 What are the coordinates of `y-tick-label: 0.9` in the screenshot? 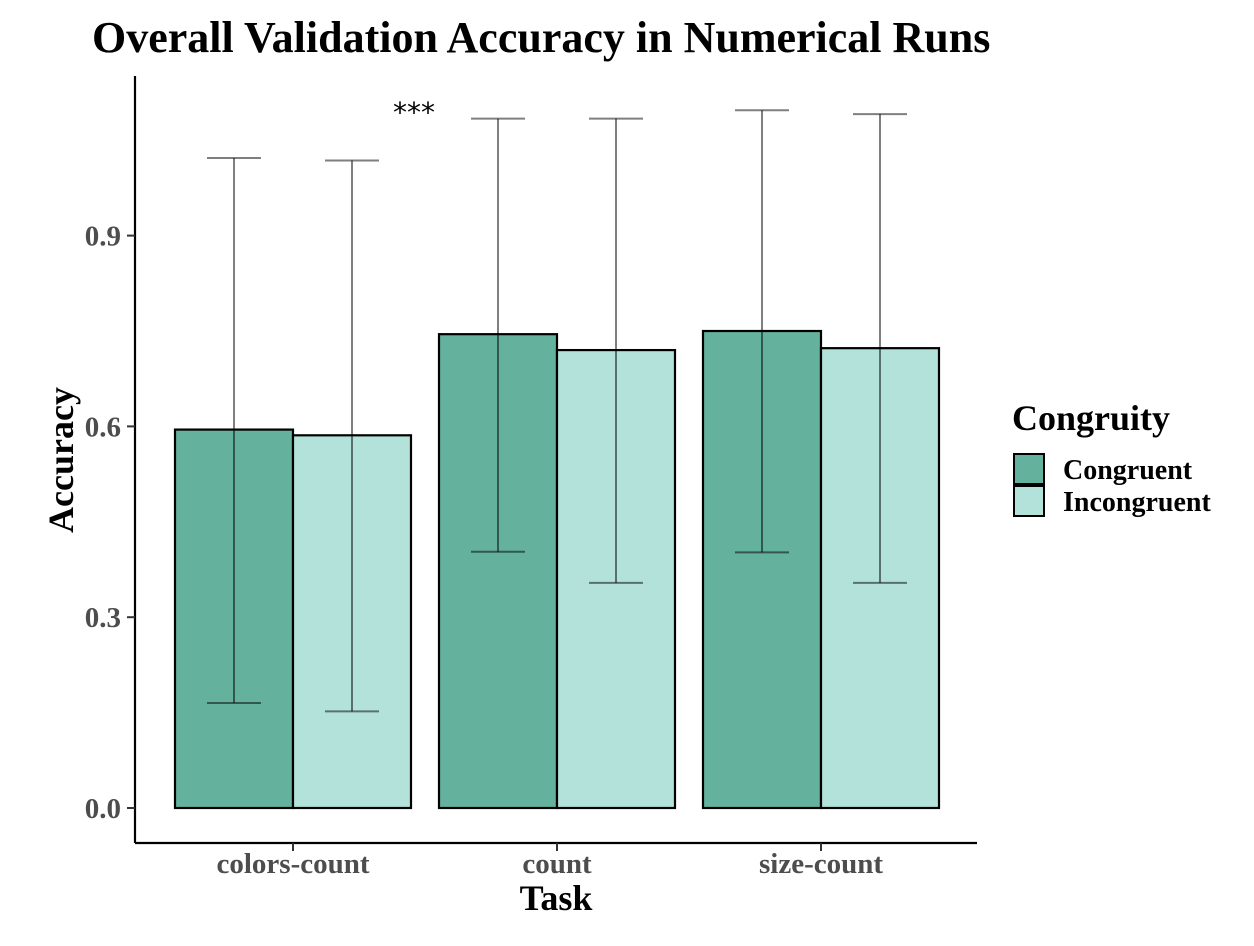 It's located at (103, 237).